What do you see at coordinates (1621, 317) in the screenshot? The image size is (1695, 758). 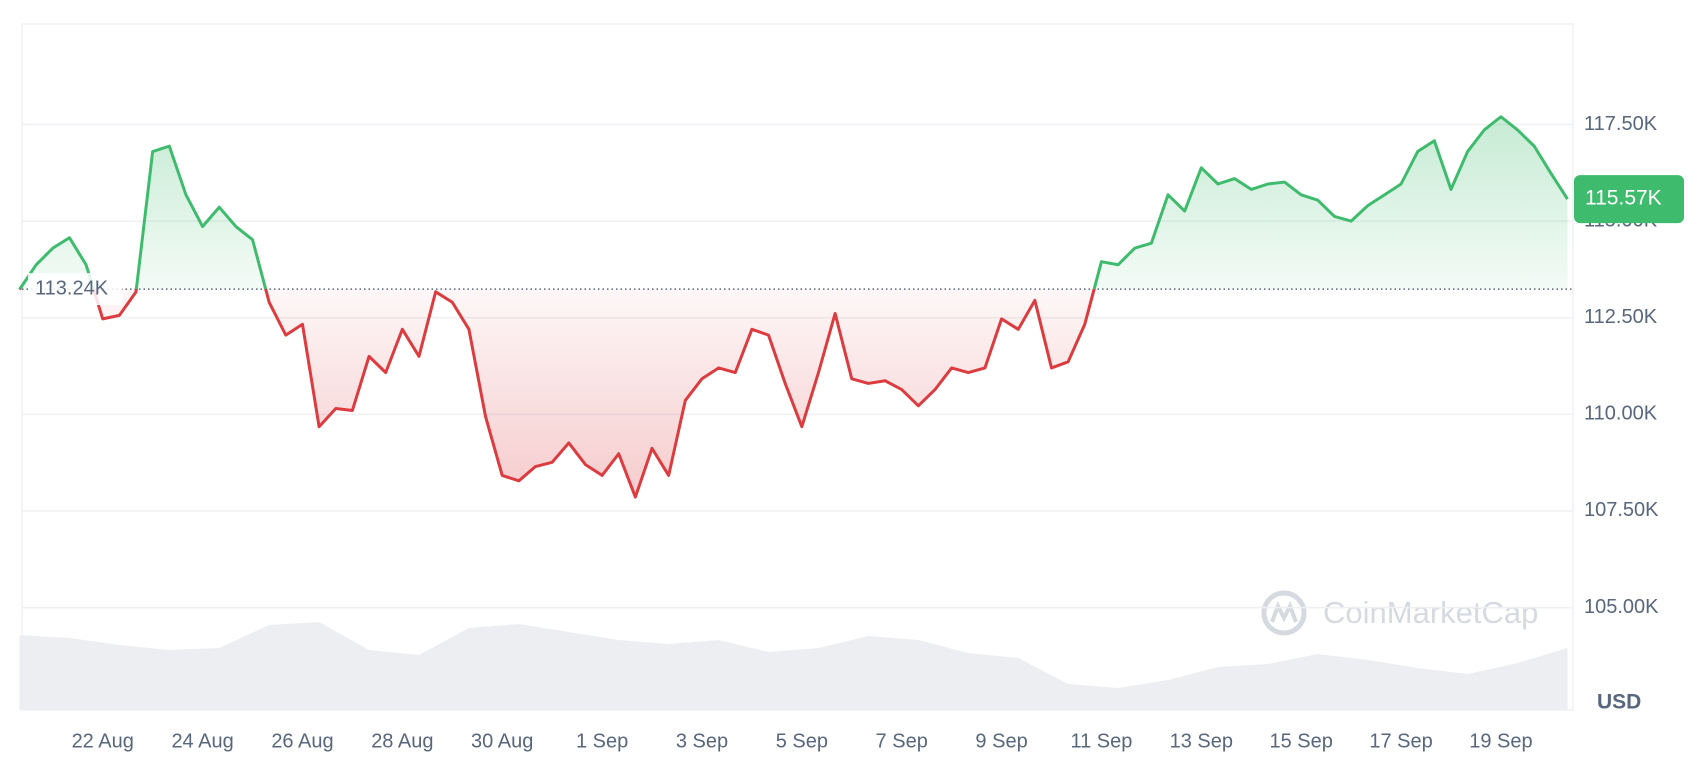 I see `y-tick-label: 112.50K` at bounding box center [1621, 317].